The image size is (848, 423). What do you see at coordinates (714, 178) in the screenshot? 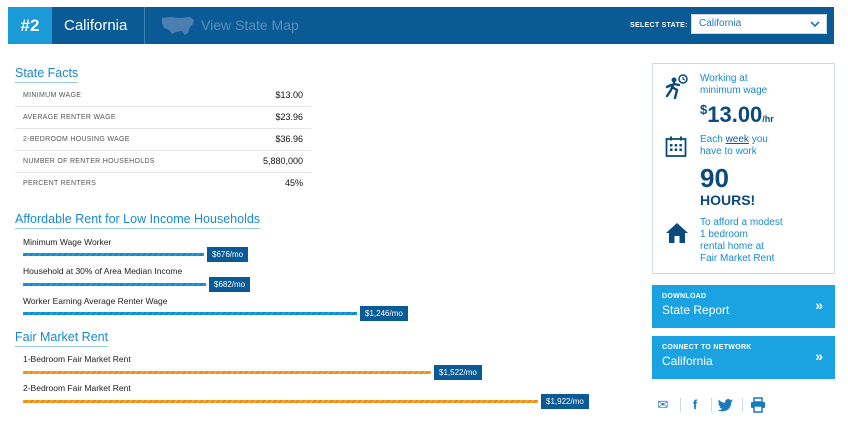
I see `hours-value: 90` at bounding box center [714, 178].